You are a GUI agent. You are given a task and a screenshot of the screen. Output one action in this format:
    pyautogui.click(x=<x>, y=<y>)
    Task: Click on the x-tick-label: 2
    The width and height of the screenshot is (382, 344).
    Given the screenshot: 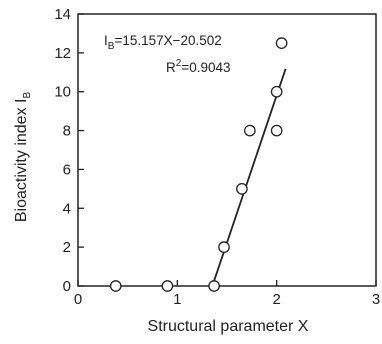 What is the action you would take?
    pyautogui.click(x=276, y=299)
    